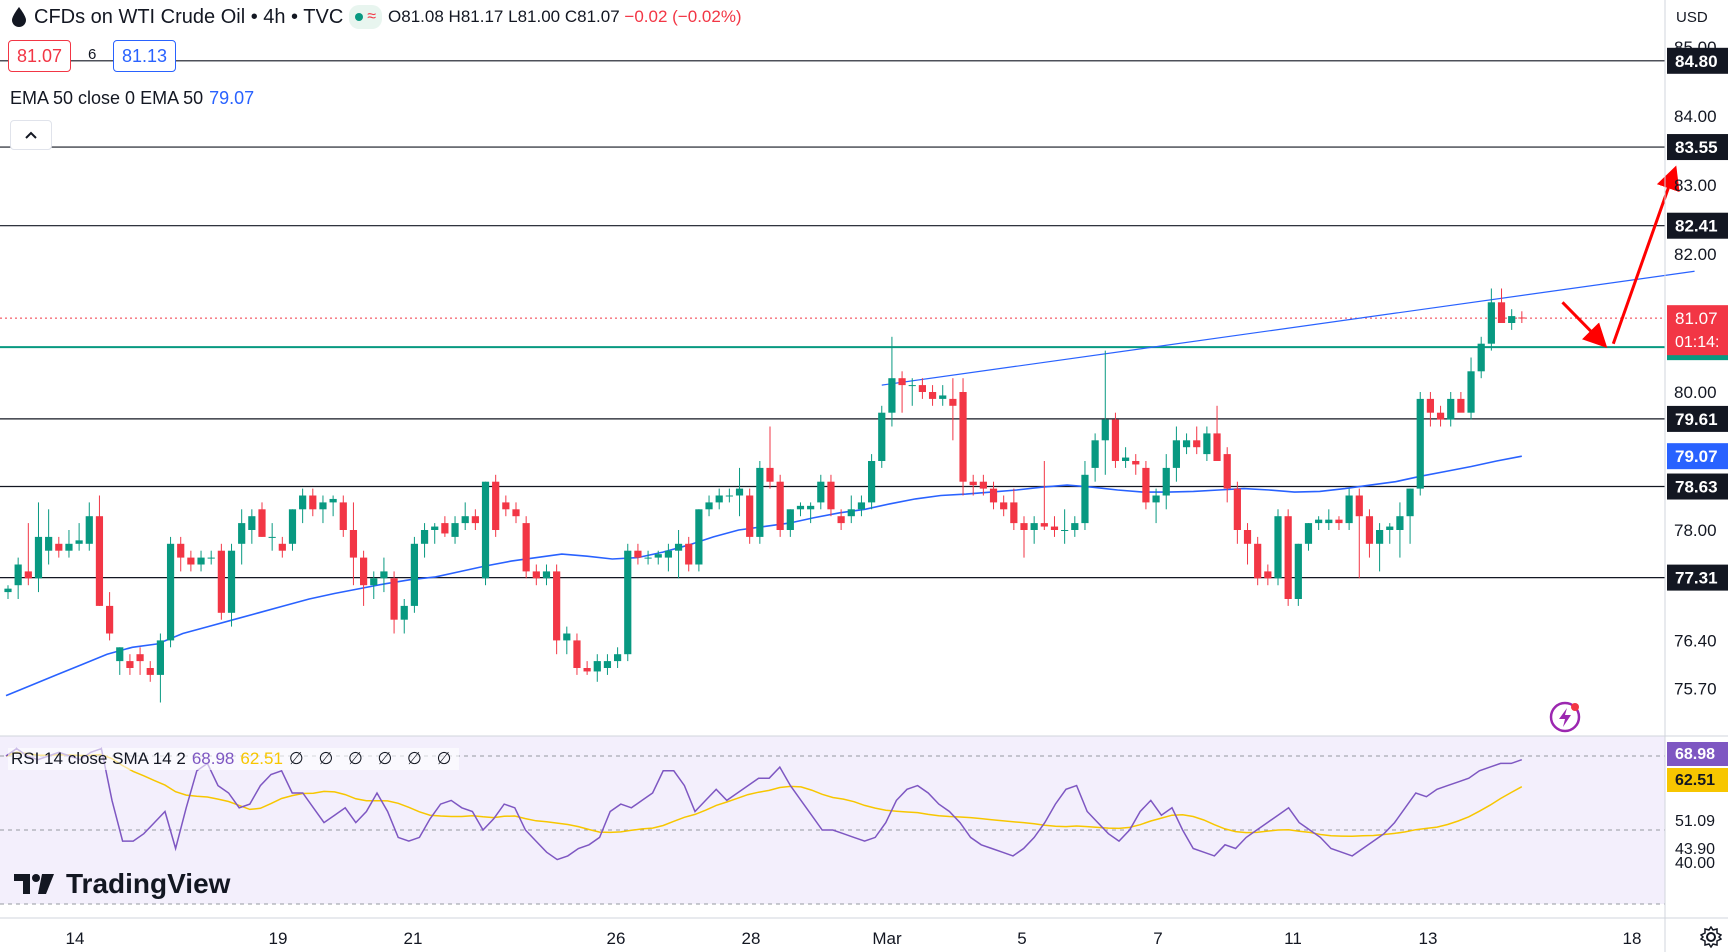  What do you see at coordinates (40, 56) in the screenshot?
I see `sell-price-button: 81.07` at bounding box center [40, 56].